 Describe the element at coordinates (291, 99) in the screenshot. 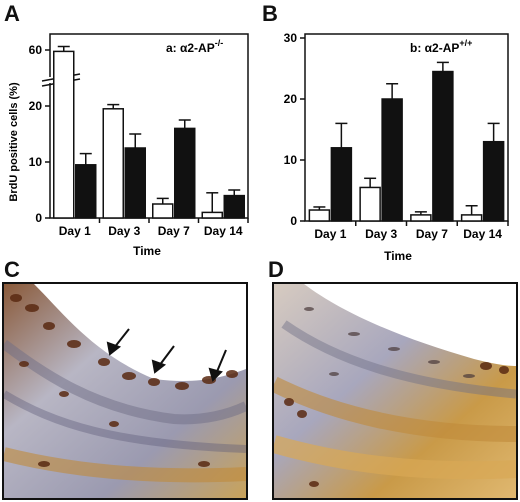

I see `chart-b-ytick-label: 20` at that location.